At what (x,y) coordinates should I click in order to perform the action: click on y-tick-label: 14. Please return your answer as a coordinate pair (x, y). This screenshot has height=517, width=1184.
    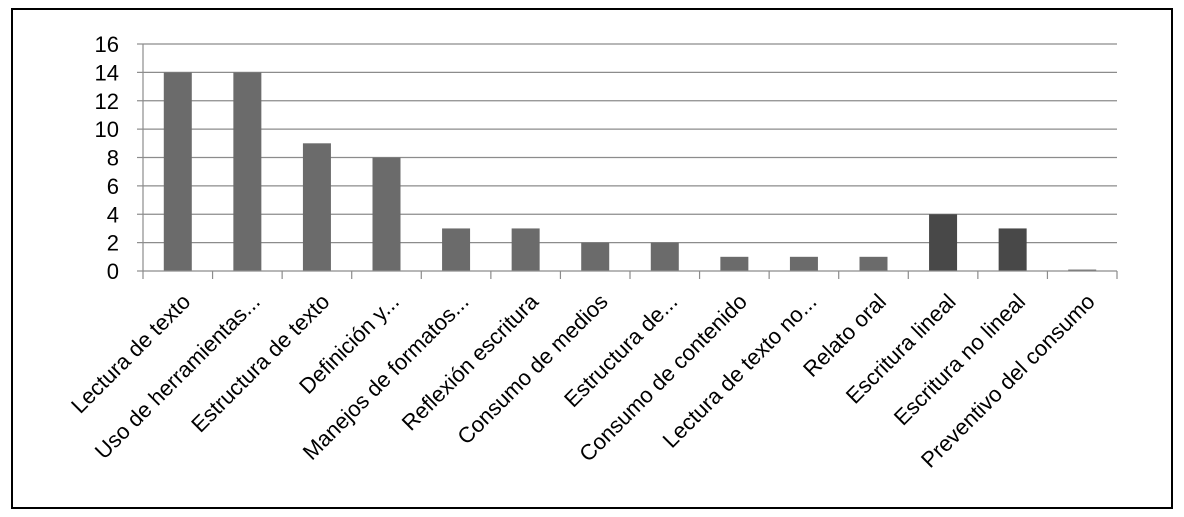
    Looking at the image, I should click on (107, 72).